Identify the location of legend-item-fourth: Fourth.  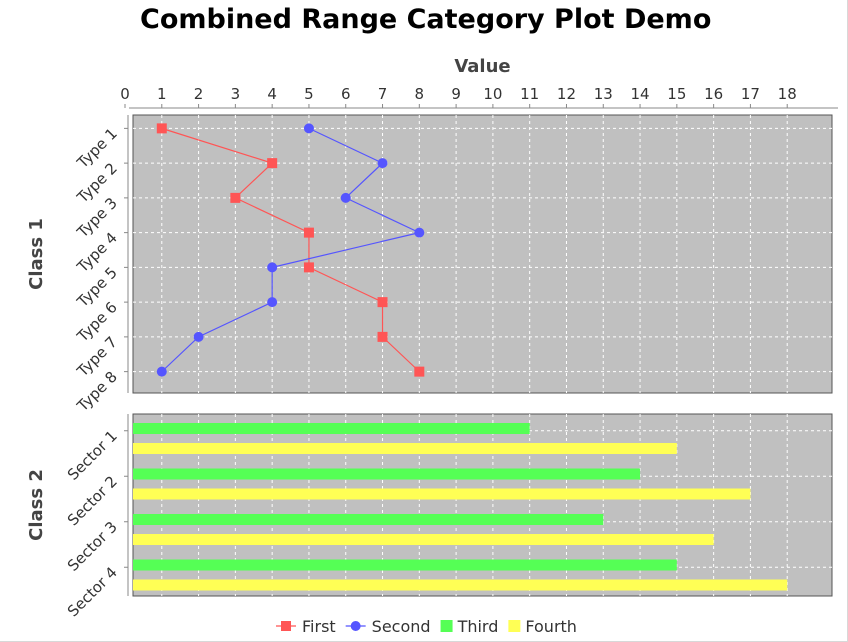
(542, 626).